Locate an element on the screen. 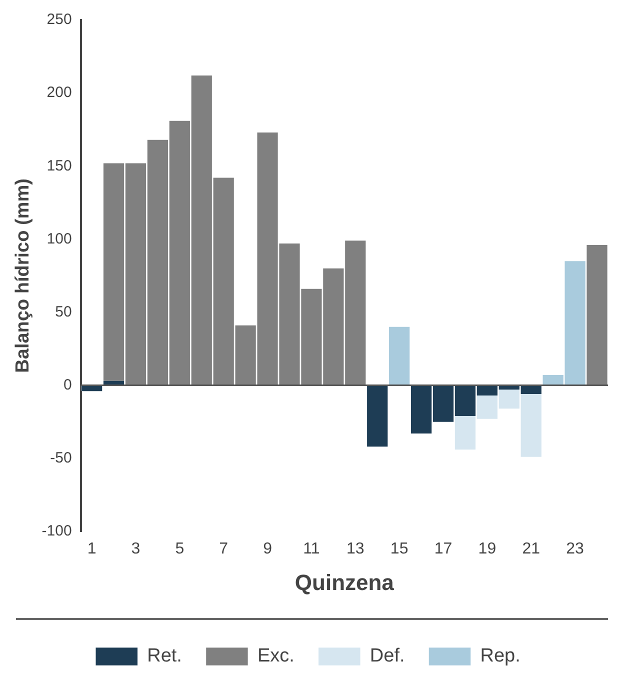 Image resolution: width=617 pixels, height=691 pixels. y-tick-label: -50 is located at coordinates (61, 457).